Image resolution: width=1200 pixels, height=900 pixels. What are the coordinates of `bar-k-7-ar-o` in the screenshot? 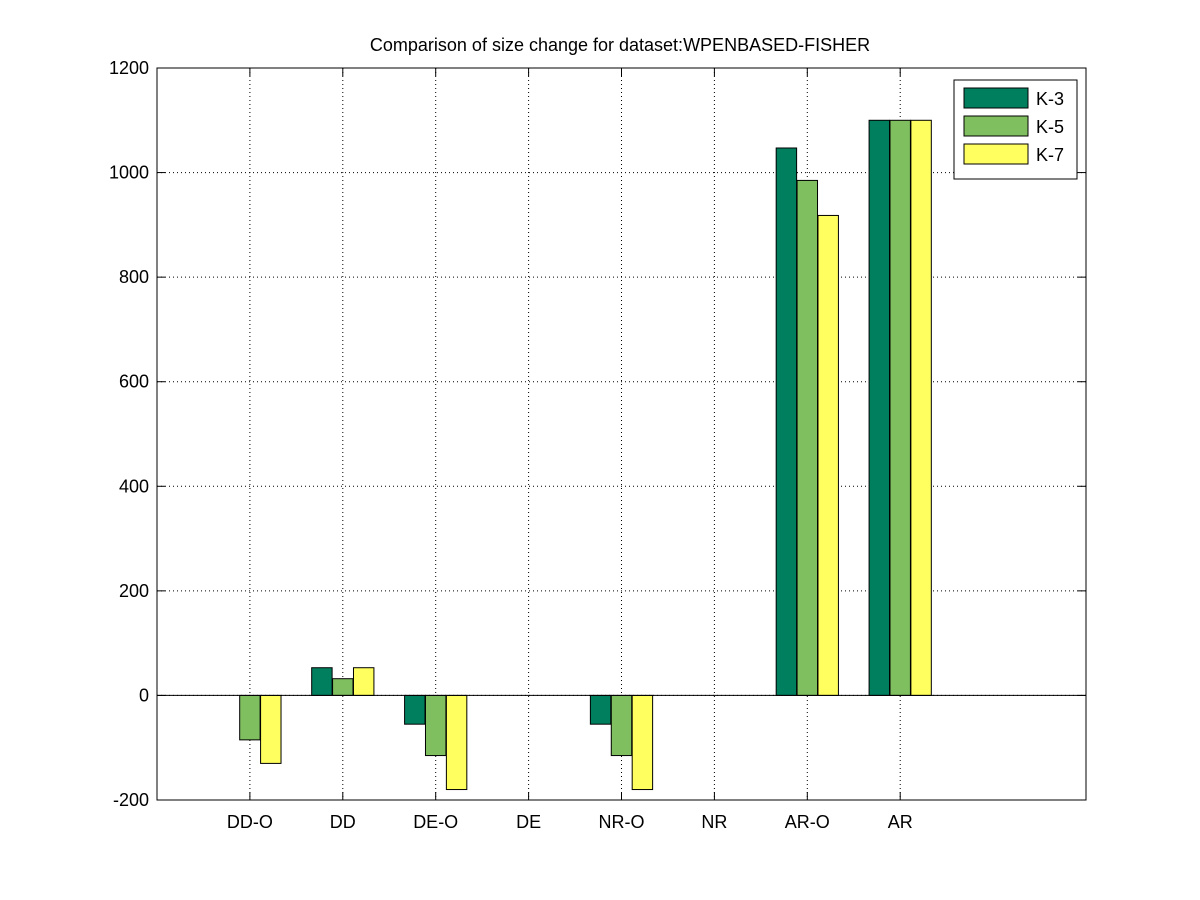 It's located at (828, 455).